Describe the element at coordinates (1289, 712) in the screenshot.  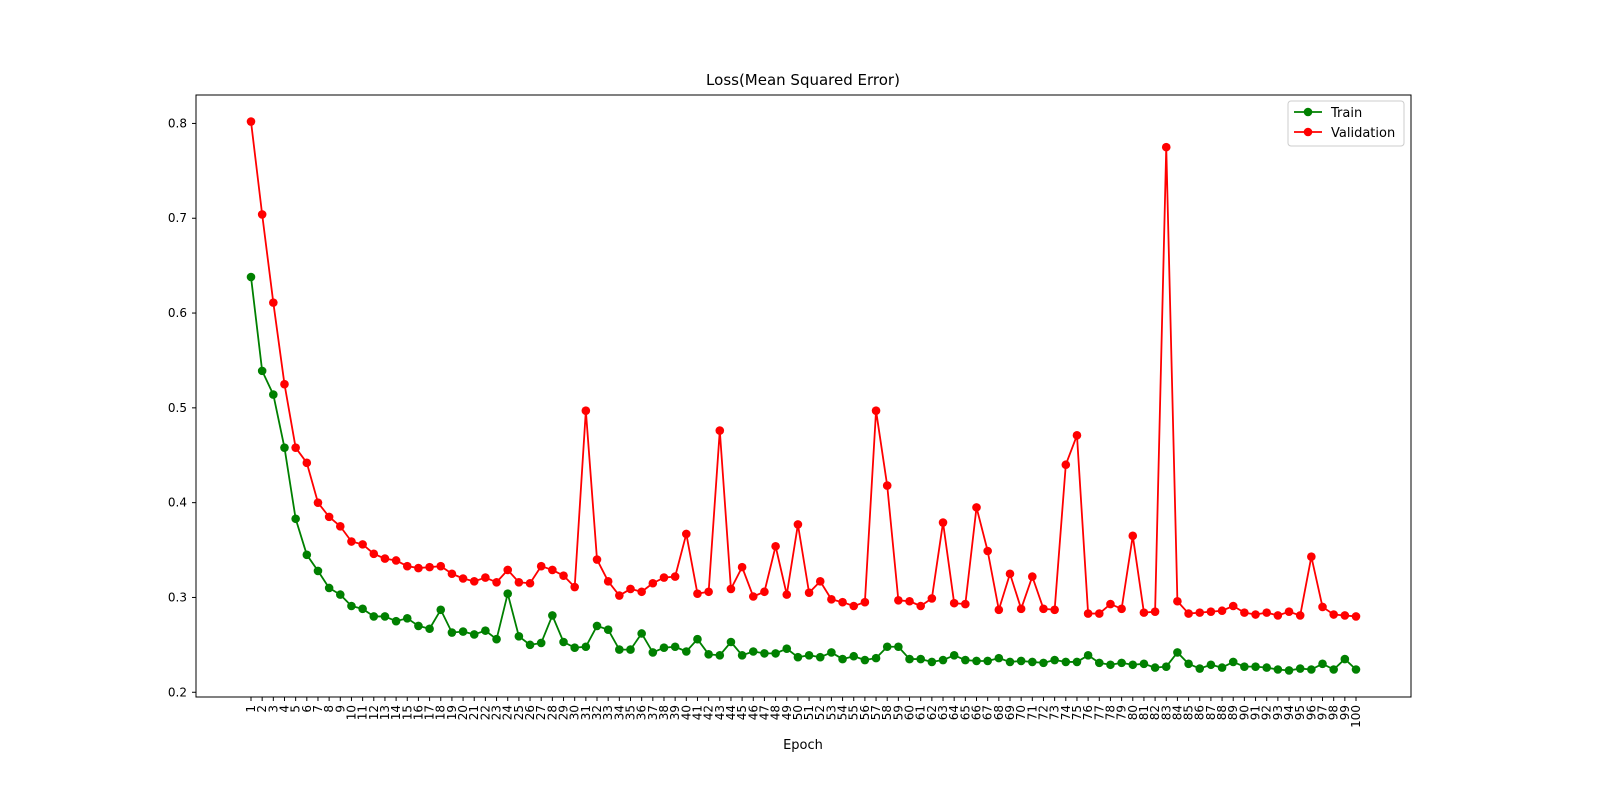
I see `x-tick-label: 94` at that location.